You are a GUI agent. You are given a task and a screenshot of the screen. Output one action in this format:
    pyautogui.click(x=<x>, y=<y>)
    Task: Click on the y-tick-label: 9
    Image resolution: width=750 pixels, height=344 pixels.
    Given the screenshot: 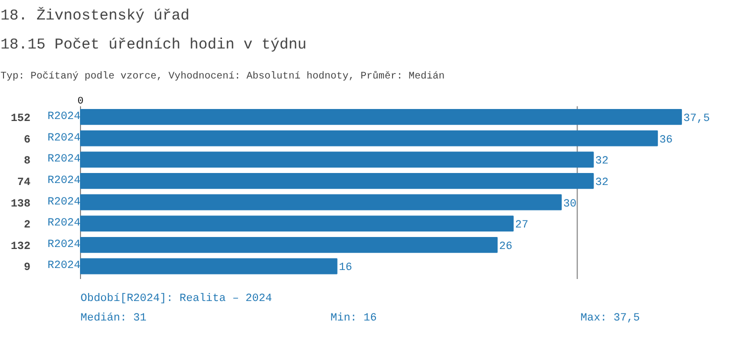 What is the action you would take?
    pyautogui.click(x=27, y=268)
    